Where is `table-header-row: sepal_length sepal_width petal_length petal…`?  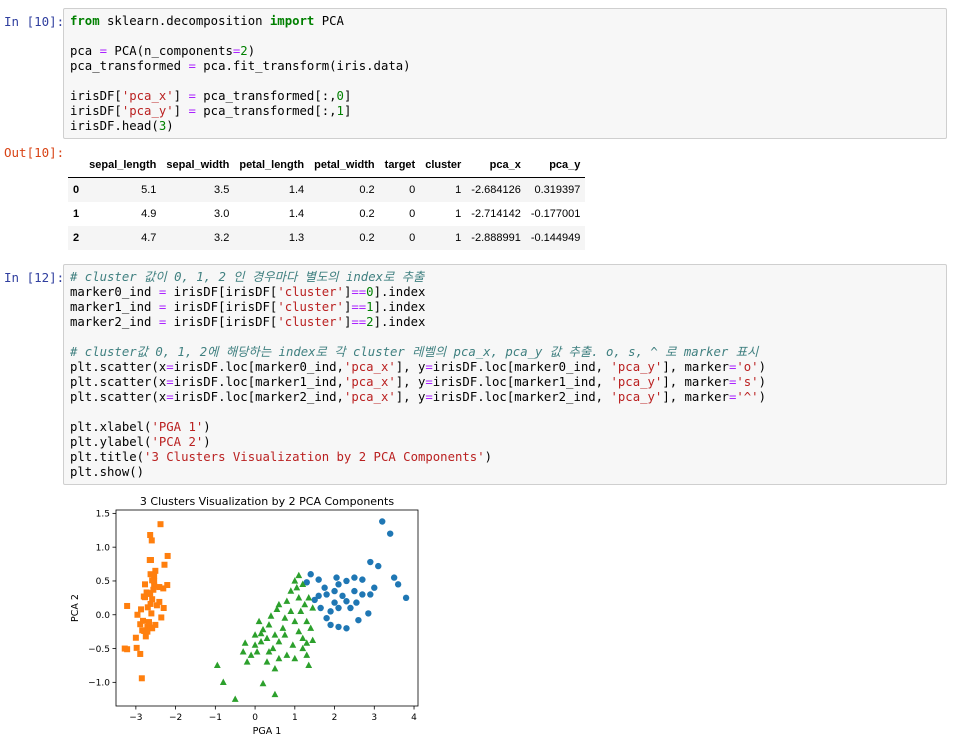
table-header-row: sepal_length sepal_width petal_length petal… is located at coordinates (327, 165).